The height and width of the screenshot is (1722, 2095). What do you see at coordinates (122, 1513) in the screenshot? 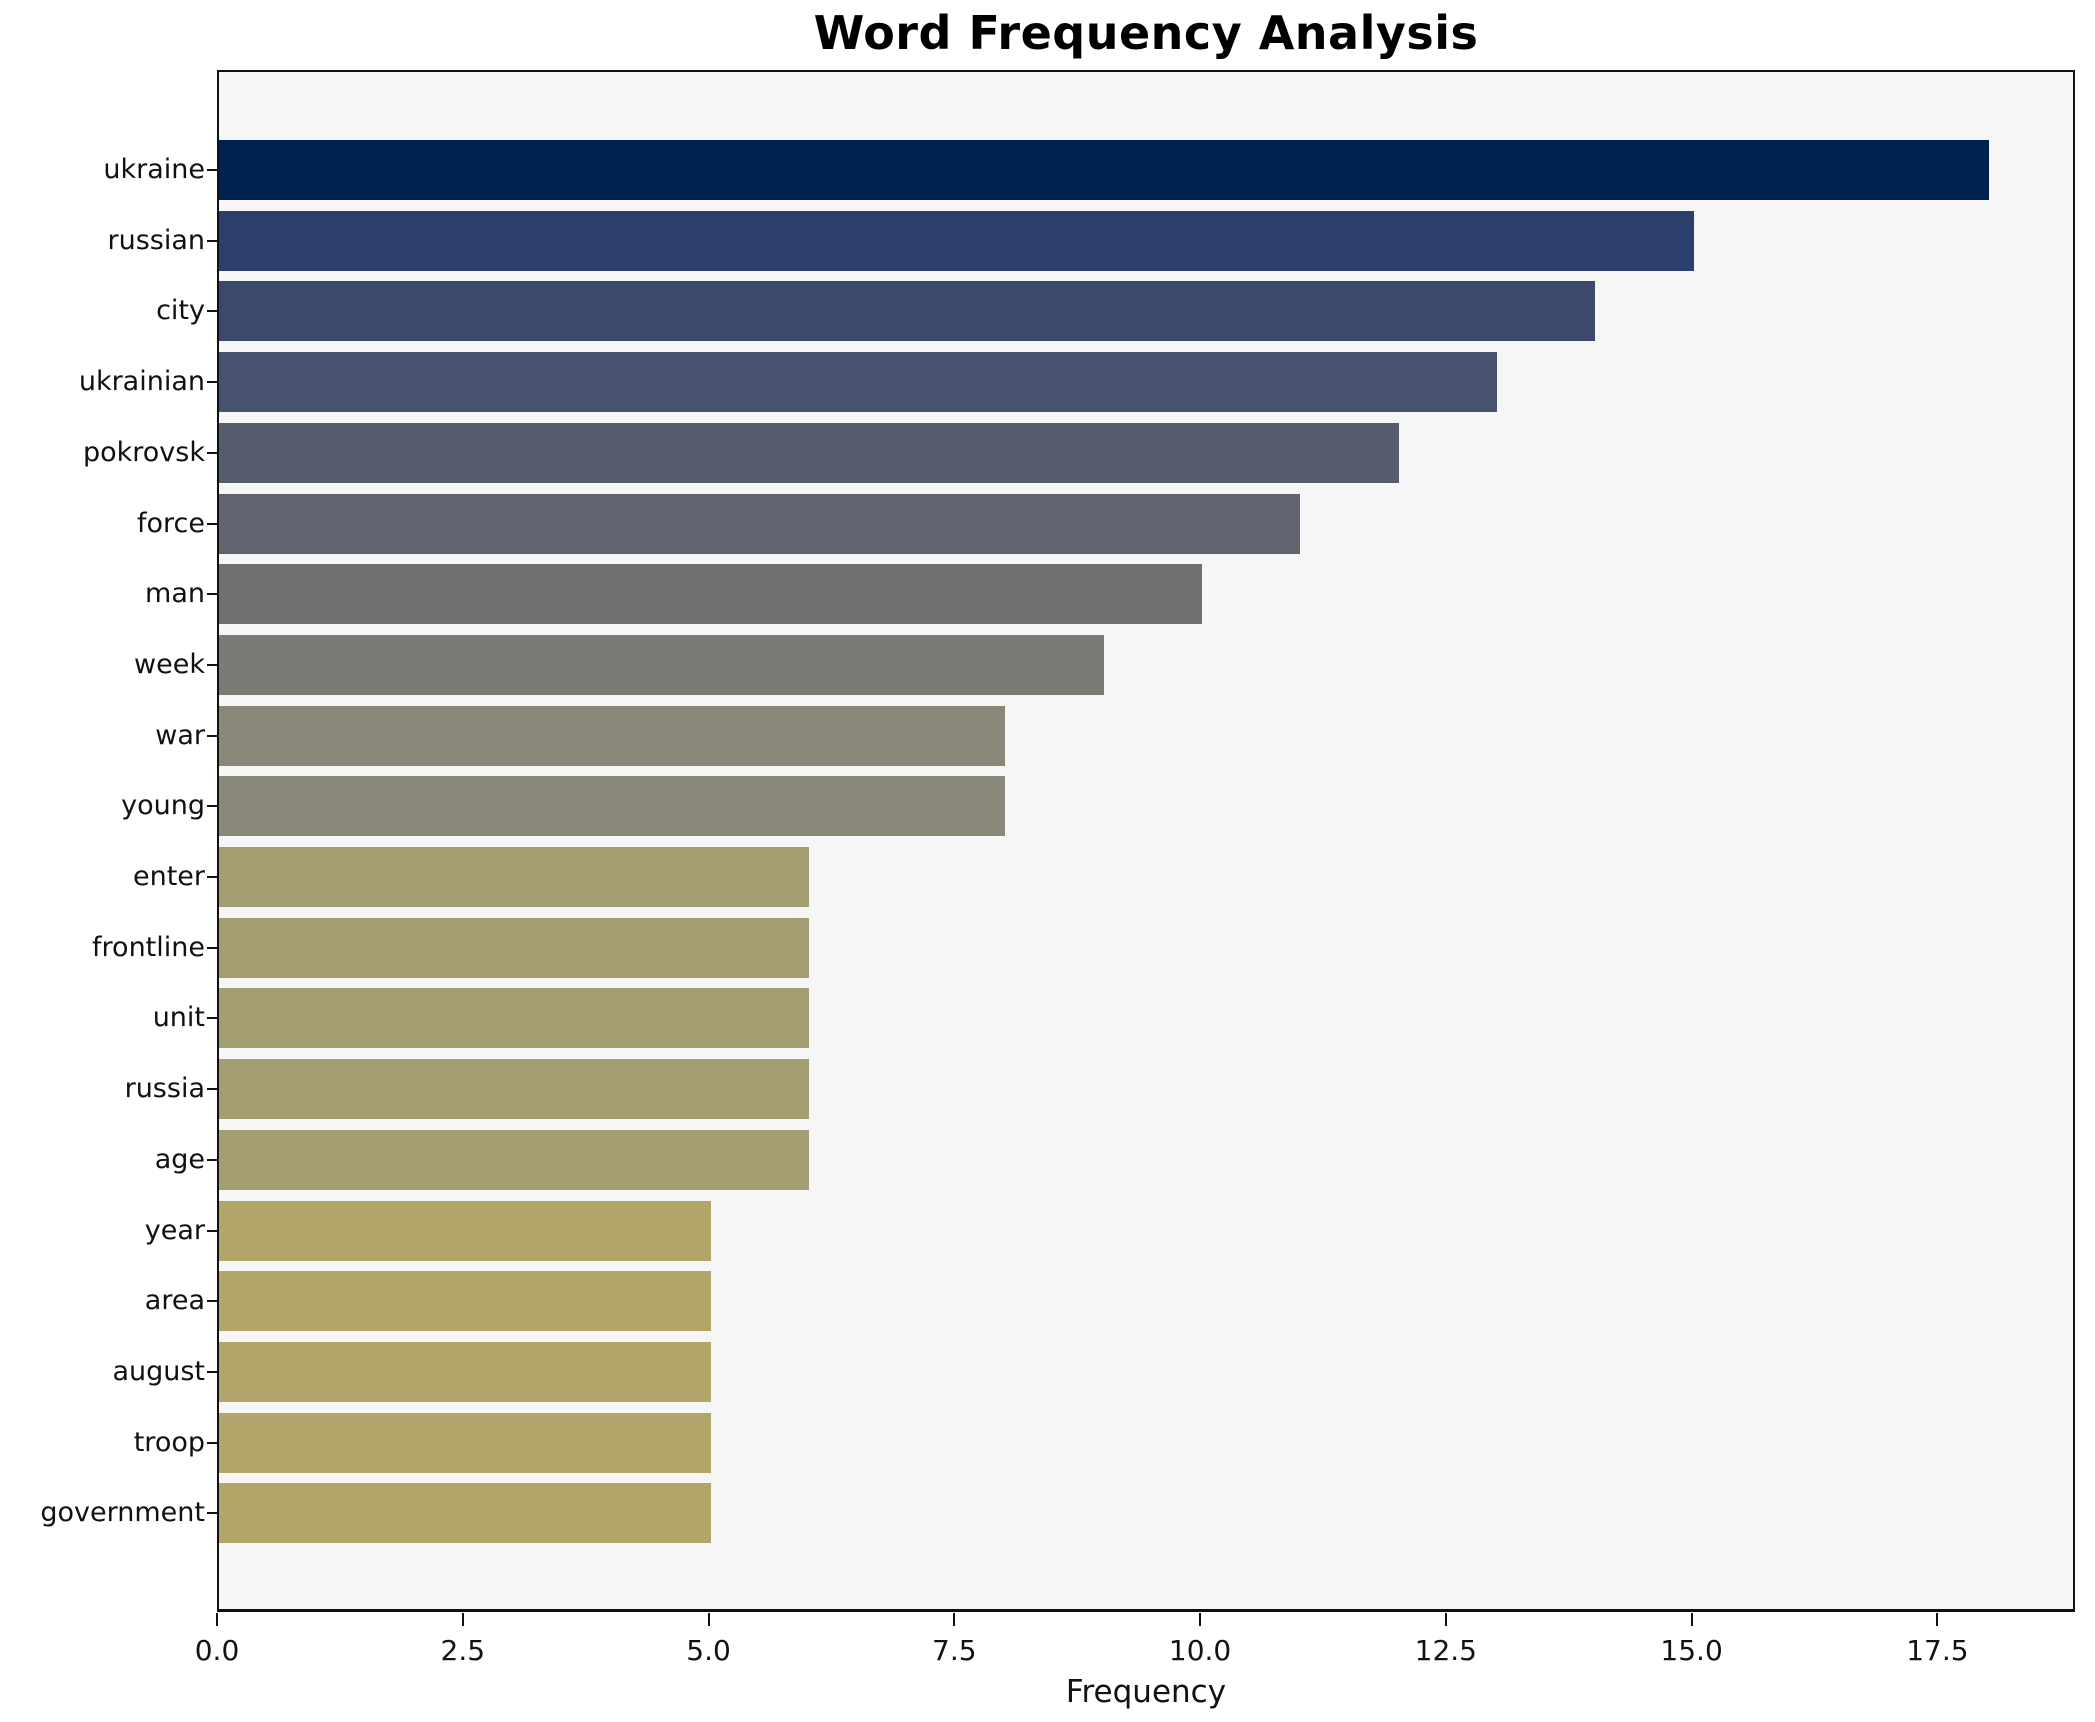
I see `y-tick-label: government` at bounding box center [122, 1513].